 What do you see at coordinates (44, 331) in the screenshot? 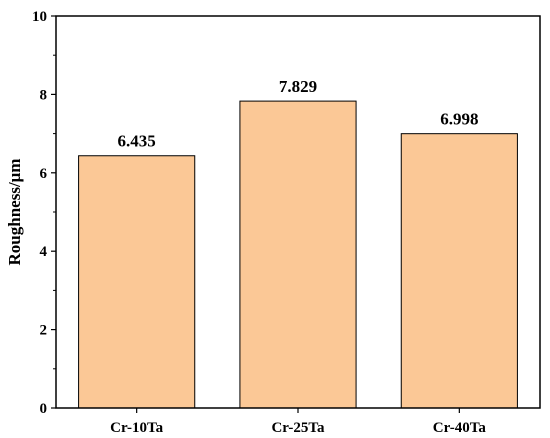
I see `y-tick-label-2: 2` at bounding box center [44, 331].